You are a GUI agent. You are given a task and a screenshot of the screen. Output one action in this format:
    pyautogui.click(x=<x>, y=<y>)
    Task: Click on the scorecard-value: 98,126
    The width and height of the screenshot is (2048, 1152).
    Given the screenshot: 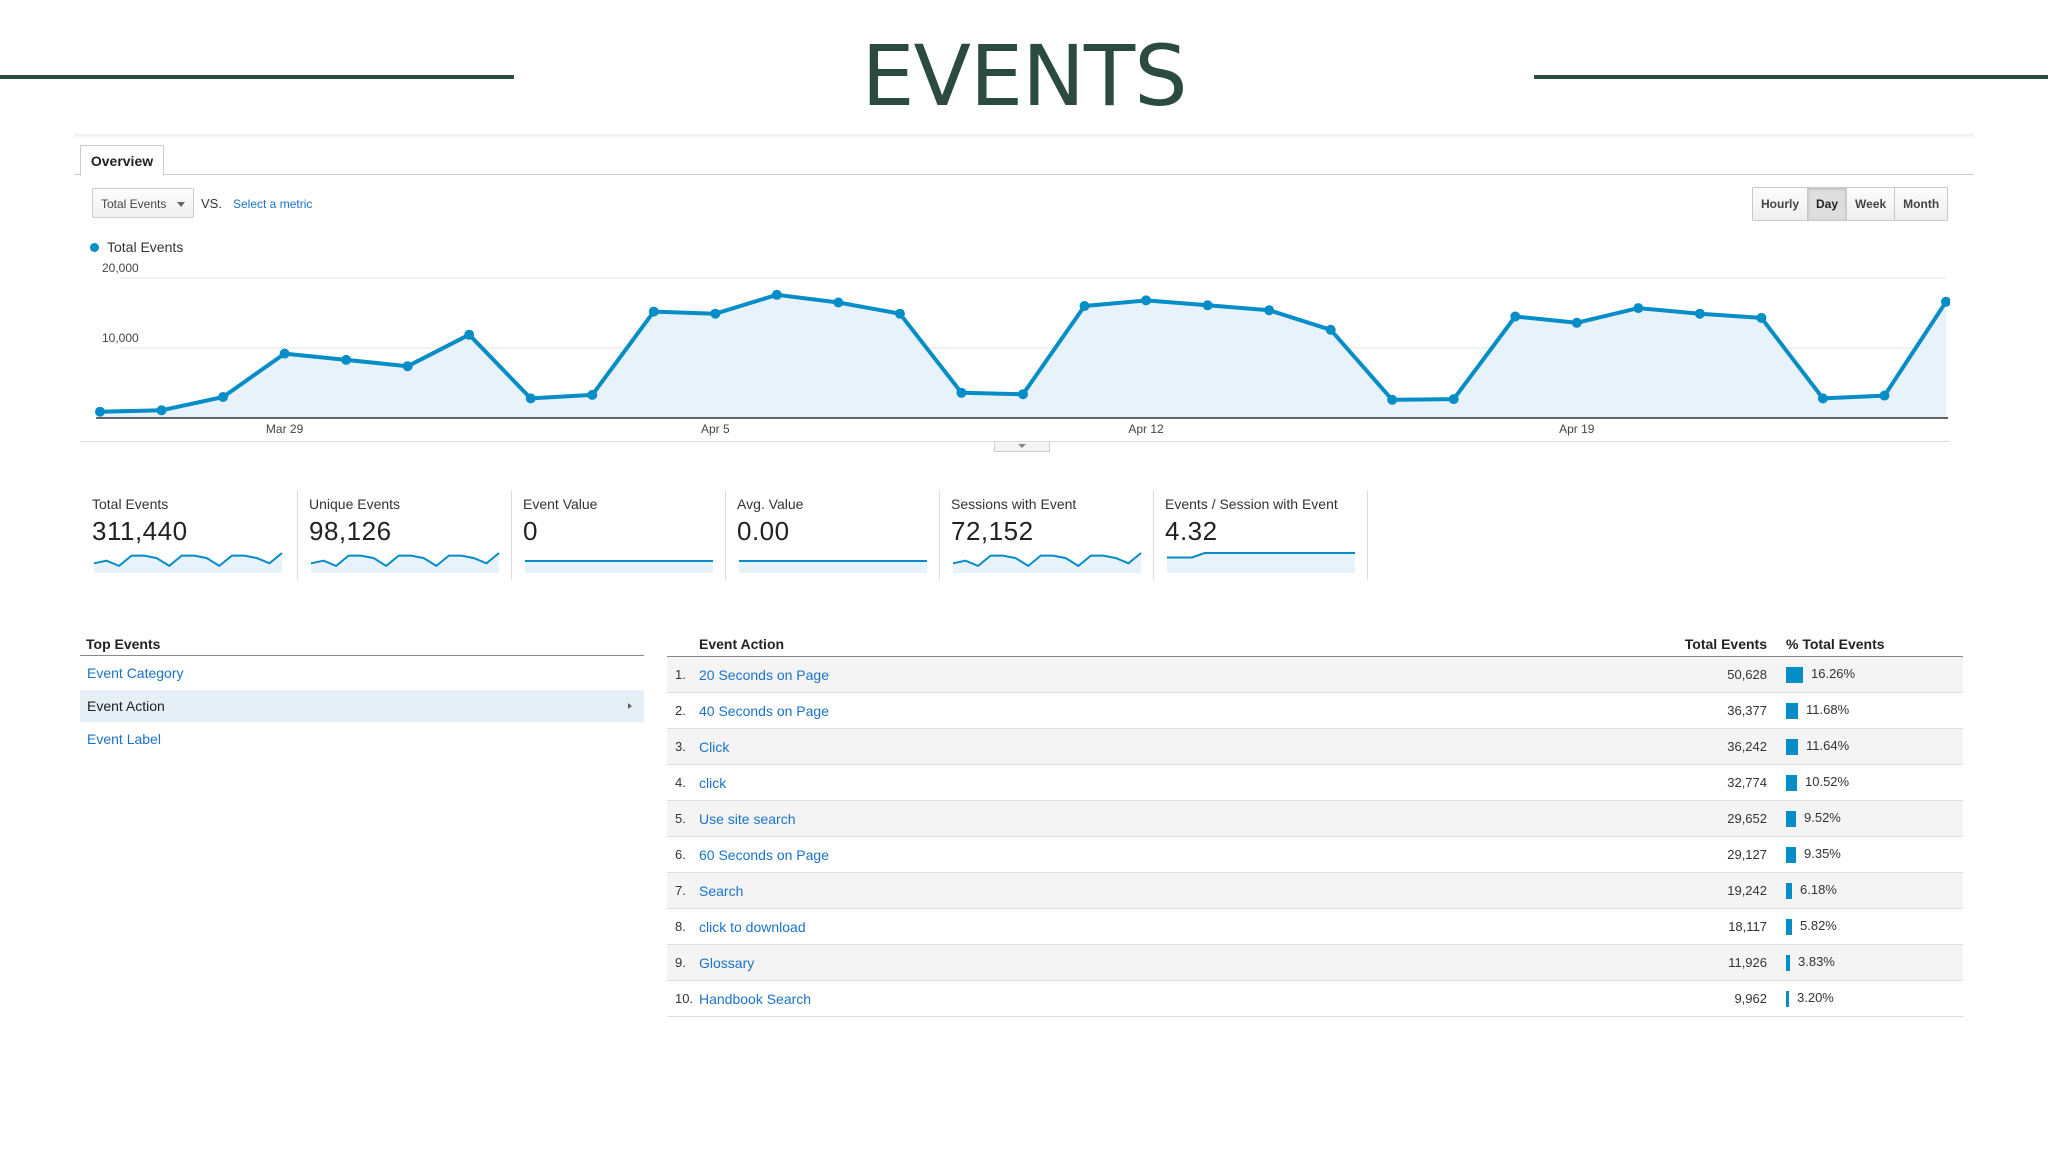 What is the action you would take?
    pyautogui.click(x=350, y=531)
    